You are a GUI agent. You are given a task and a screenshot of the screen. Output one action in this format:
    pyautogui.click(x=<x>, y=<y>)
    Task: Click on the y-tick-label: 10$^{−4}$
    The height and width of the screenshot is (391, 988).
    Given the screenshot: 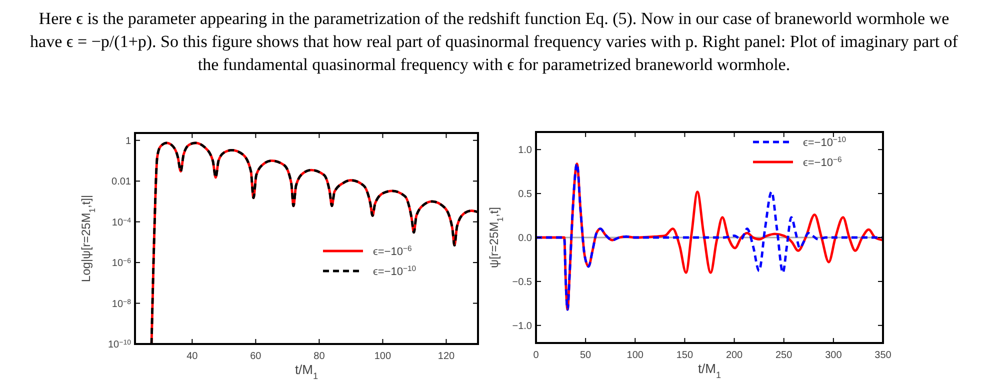 What is the action you would take?
    pyautogui.click(x=122, y=222)
    